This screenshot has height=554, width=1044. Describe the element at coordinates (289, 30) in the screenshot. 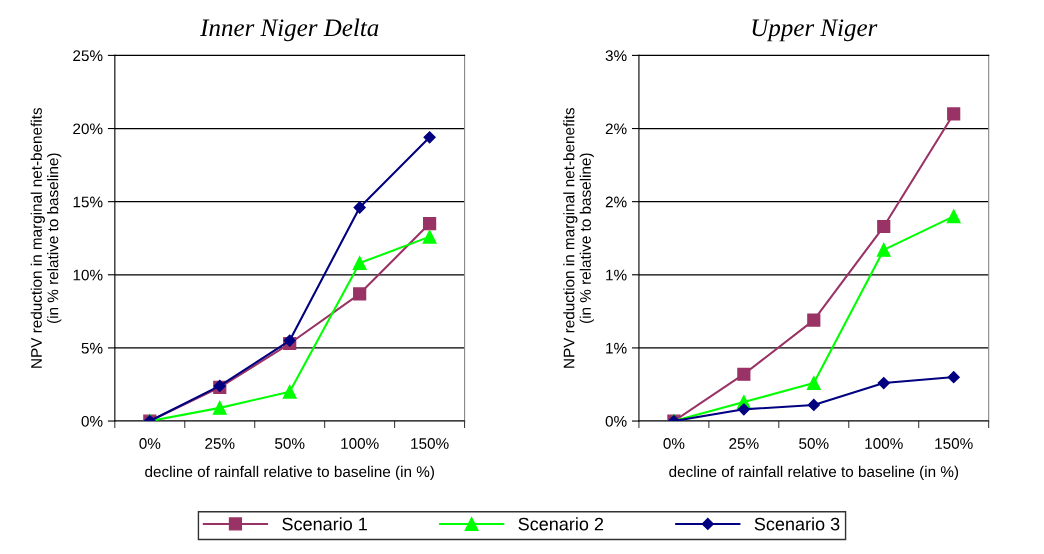

I see `chart-title: Inner Niger Delta` at that location.